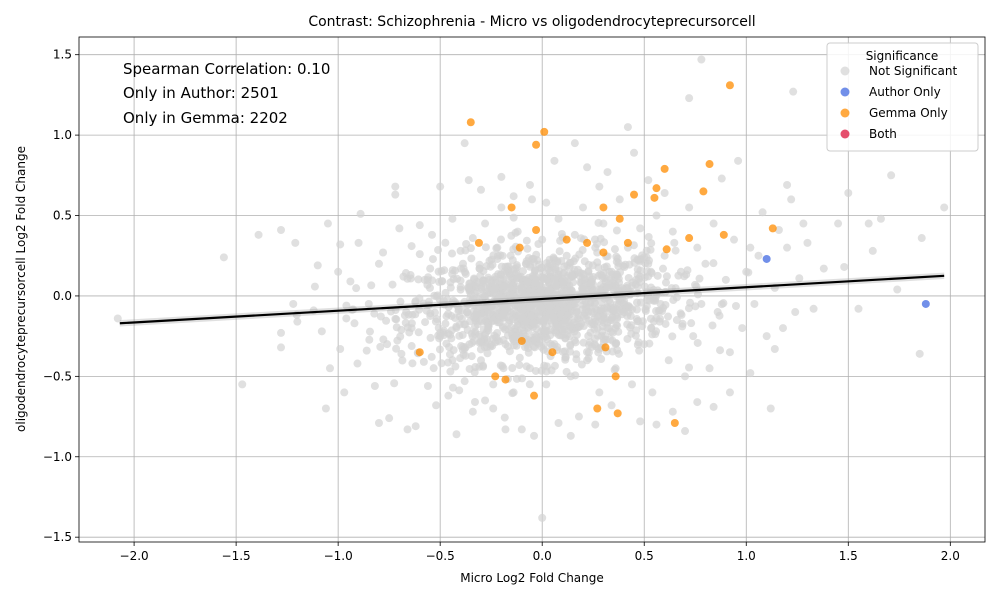 The image size is (1000, 600). I want to click on y-axis-ticks: −1.5 −1.0 −0.5 0.0 0.5 1.0 1.5, so click(61, 296).